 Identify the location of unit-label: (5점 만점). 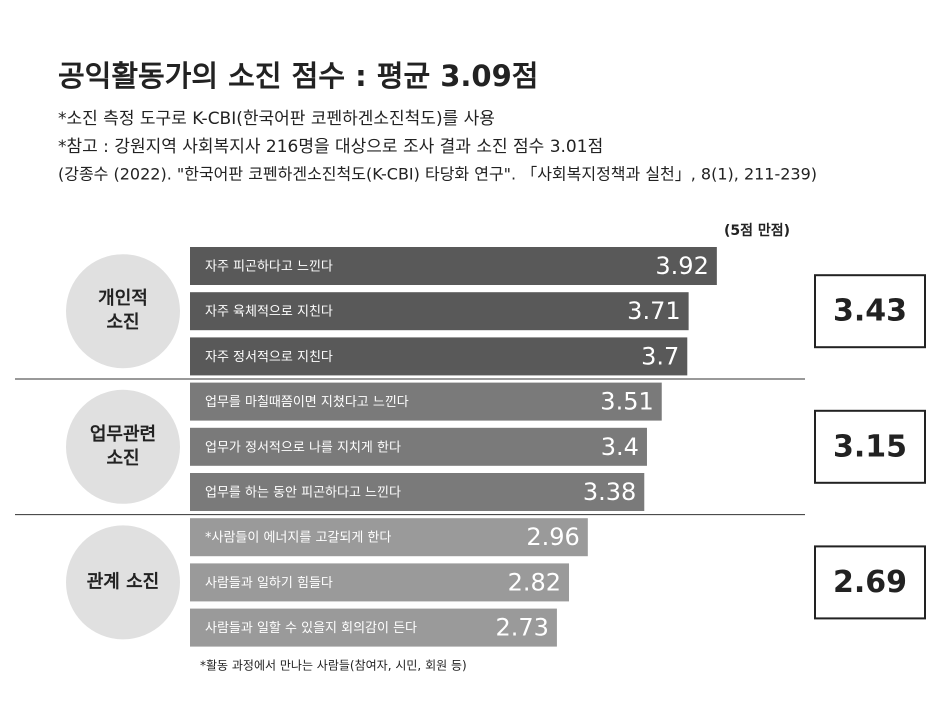
(757, 230).